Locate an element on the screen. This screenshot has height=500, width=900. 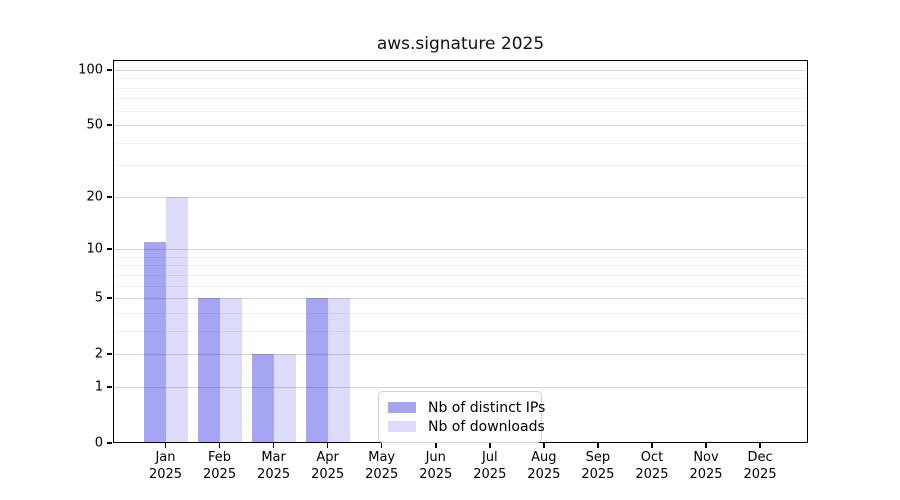
x-tick-label-jan: Jan 2025 is located at coordinates (165, 466).